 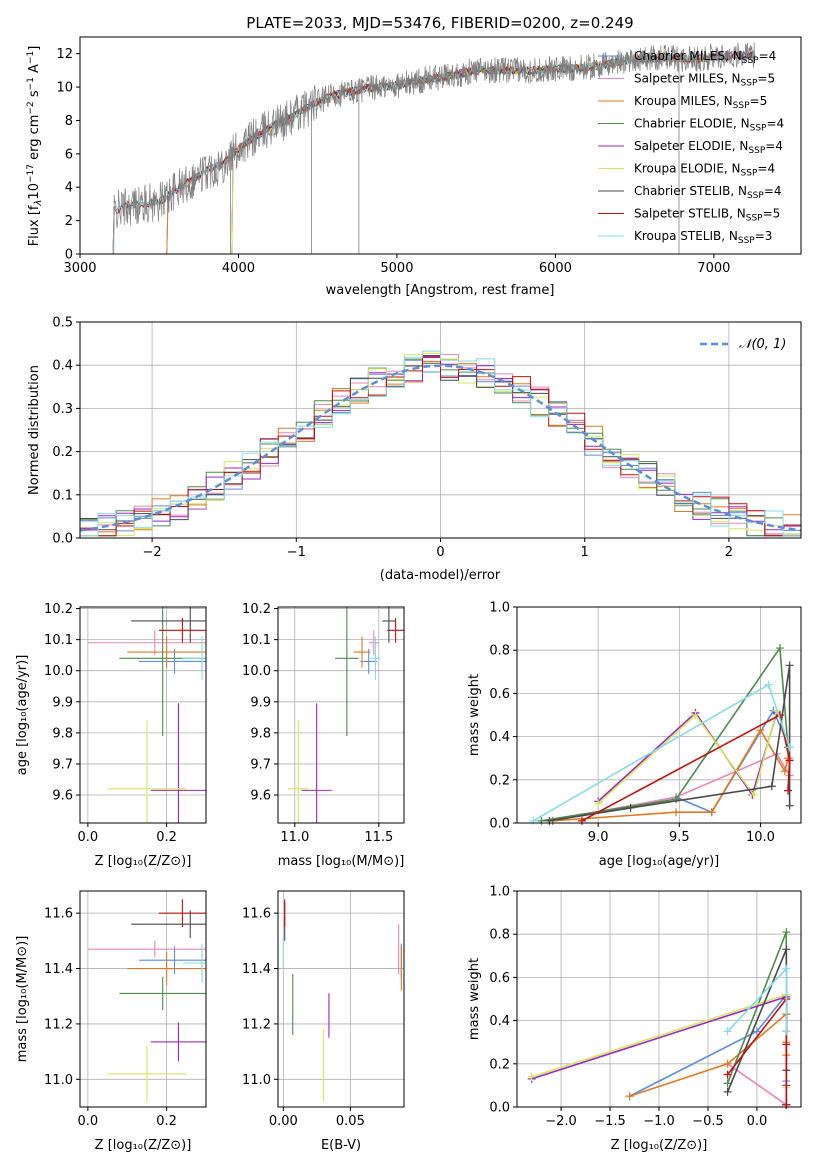 What do you see at coordinates (62, 495) in the screenshot?
I see `y-tick-label: 0.1` at bounding box center [62, 495].